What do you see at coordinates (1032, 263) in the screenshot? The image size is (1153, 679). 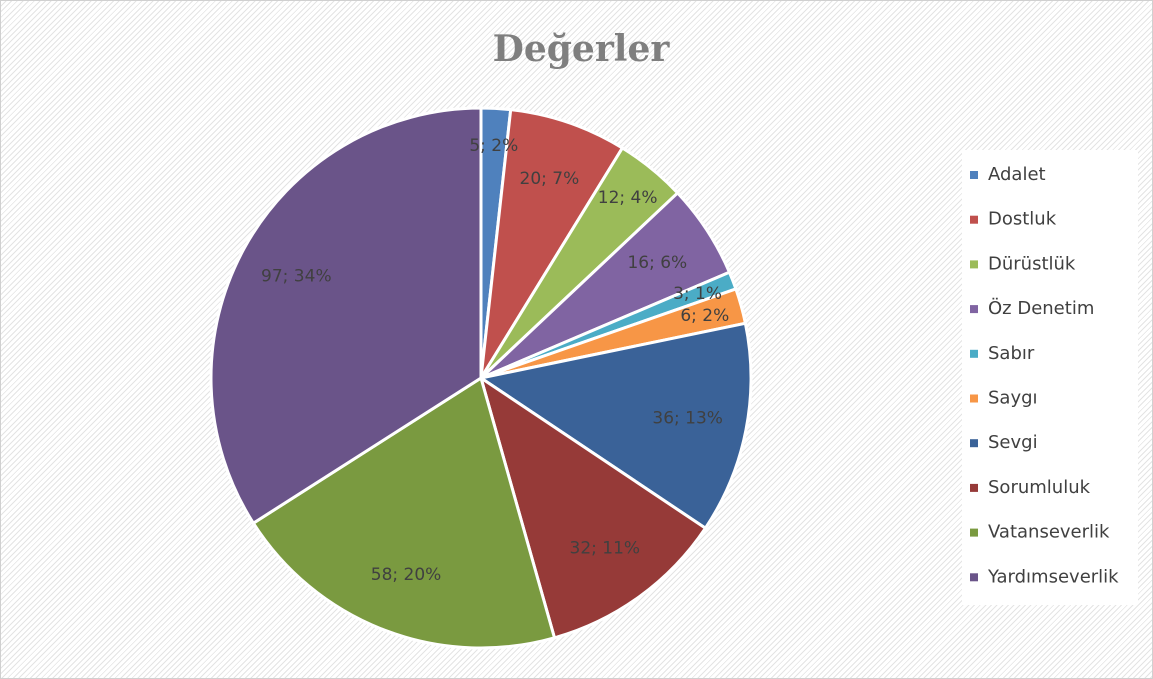 I see `legend-label: Dürüstlük` at bounding box center [1032, 263].